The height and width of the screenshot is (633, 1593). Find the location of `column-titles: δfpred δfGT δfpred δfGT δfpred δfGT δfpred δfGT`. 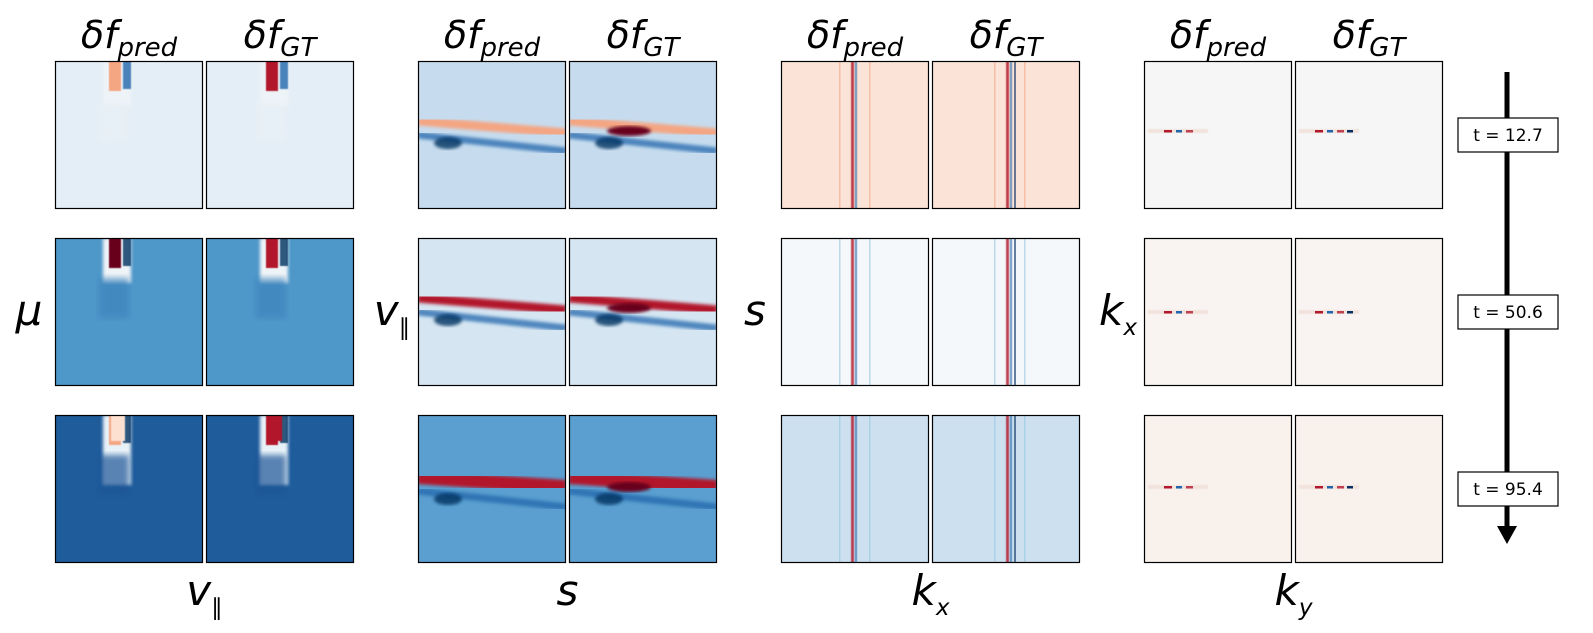

column-titles: δfpred δfGT δfpred δfGT δfpred δfGT δfpred δfGT is located at coordinates (744, 38).